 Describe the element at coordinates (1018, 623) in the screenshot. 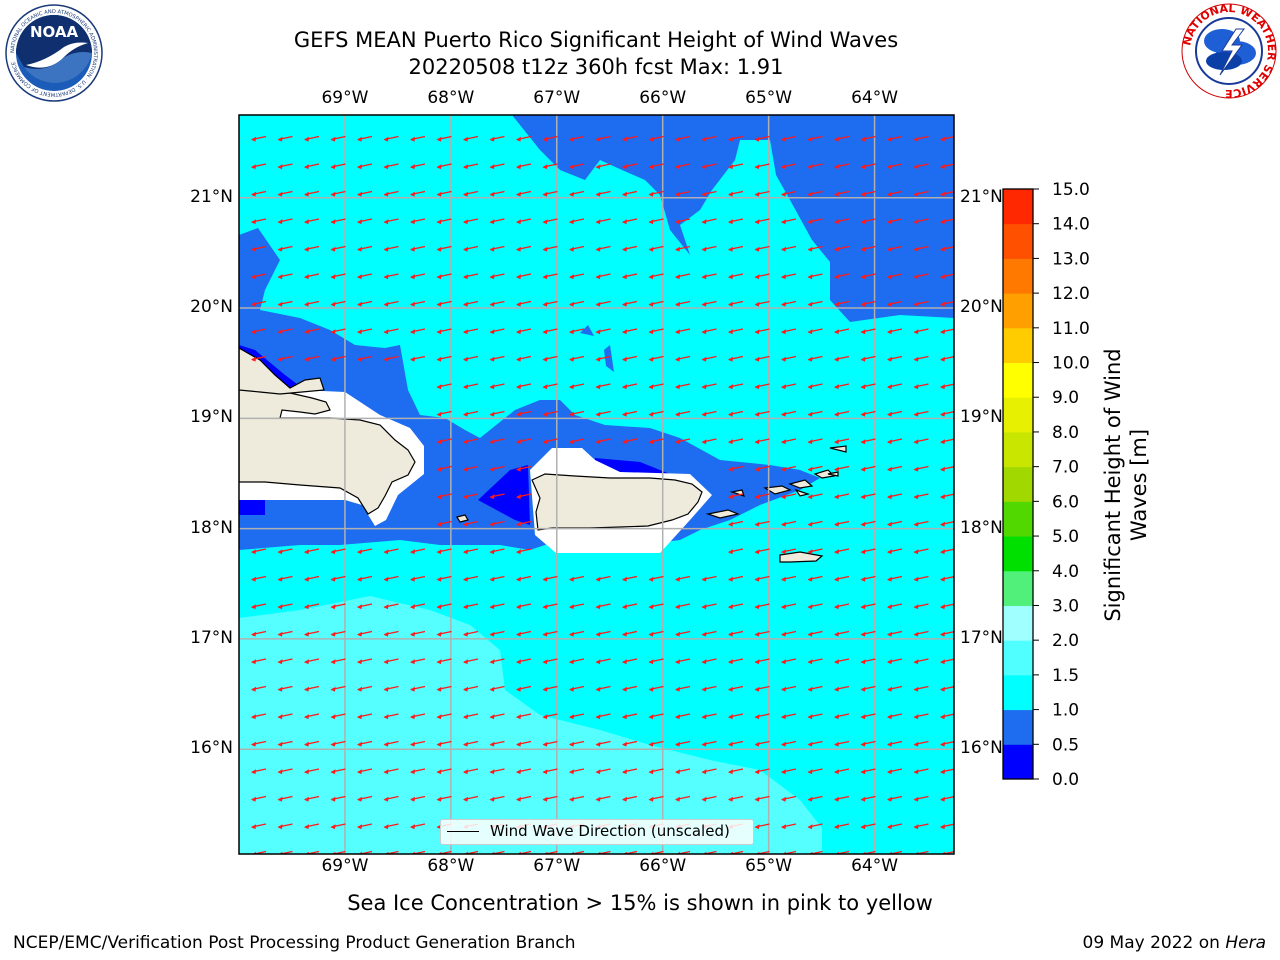

I see `colorbar-segment` at that location.